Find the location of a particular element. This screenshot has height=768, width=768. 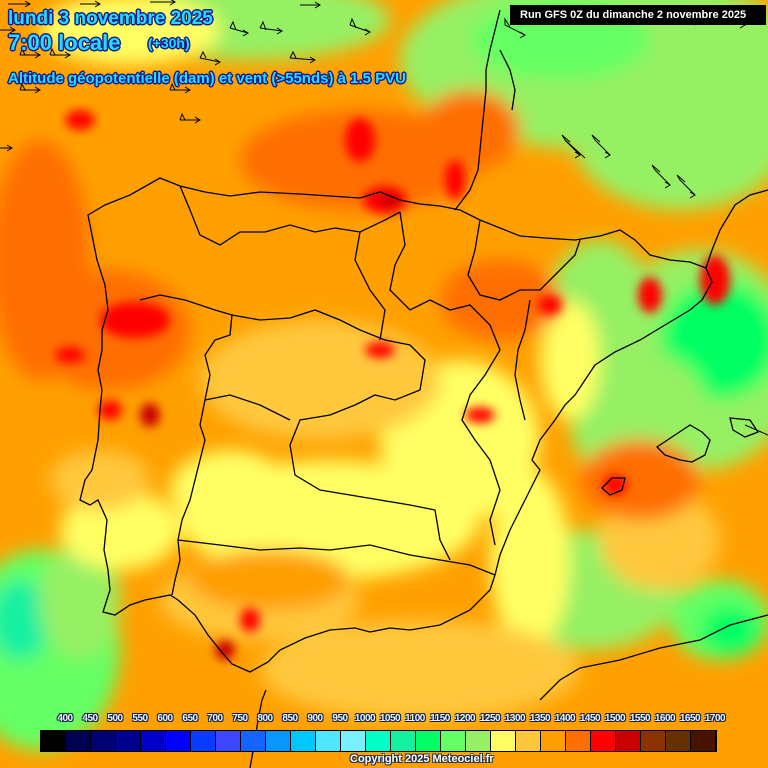

color-legend is located at coordinates (378, 741).